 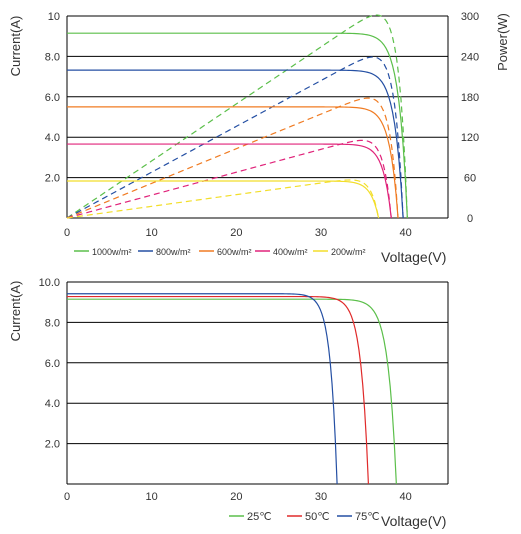 I want to click on chart2-legend-label-75: 75℃, so click(x=367, y=517).